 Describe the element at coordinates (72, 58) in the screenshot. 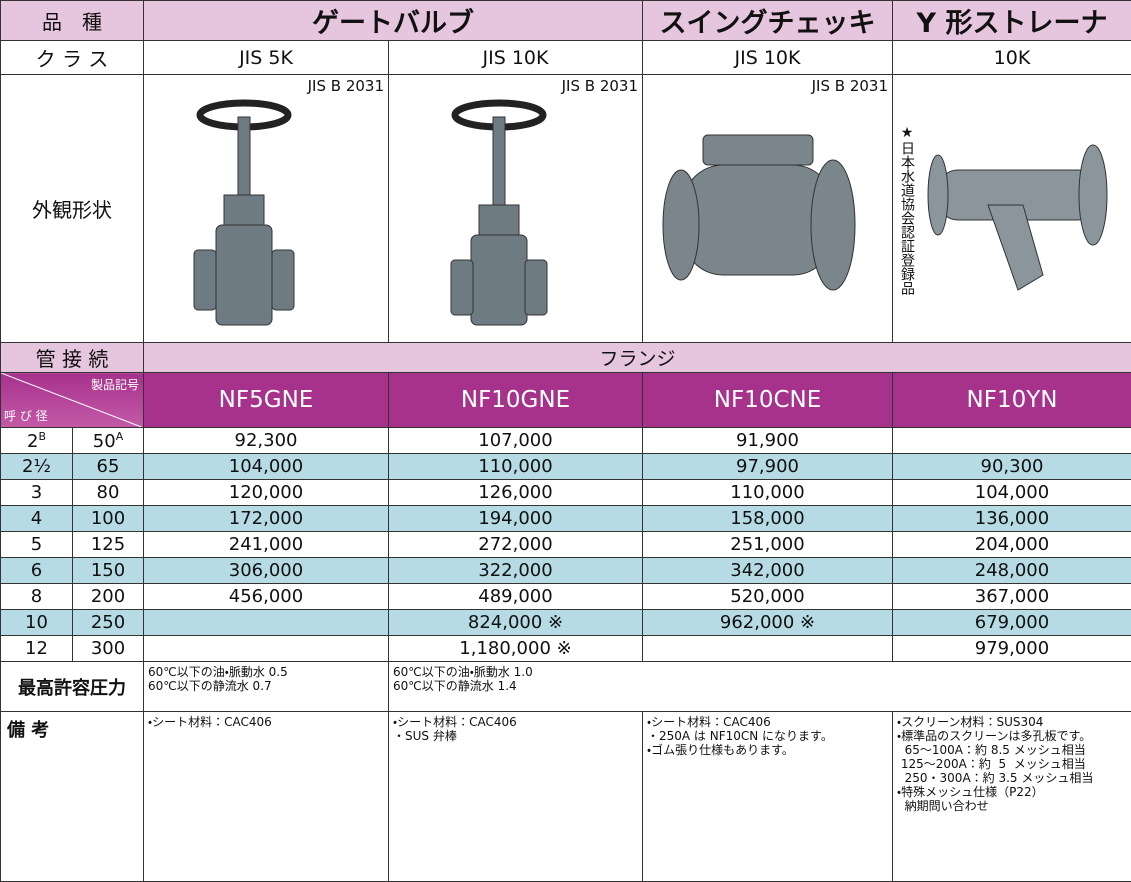

I see `class-label: ク ラ ス` at that location.